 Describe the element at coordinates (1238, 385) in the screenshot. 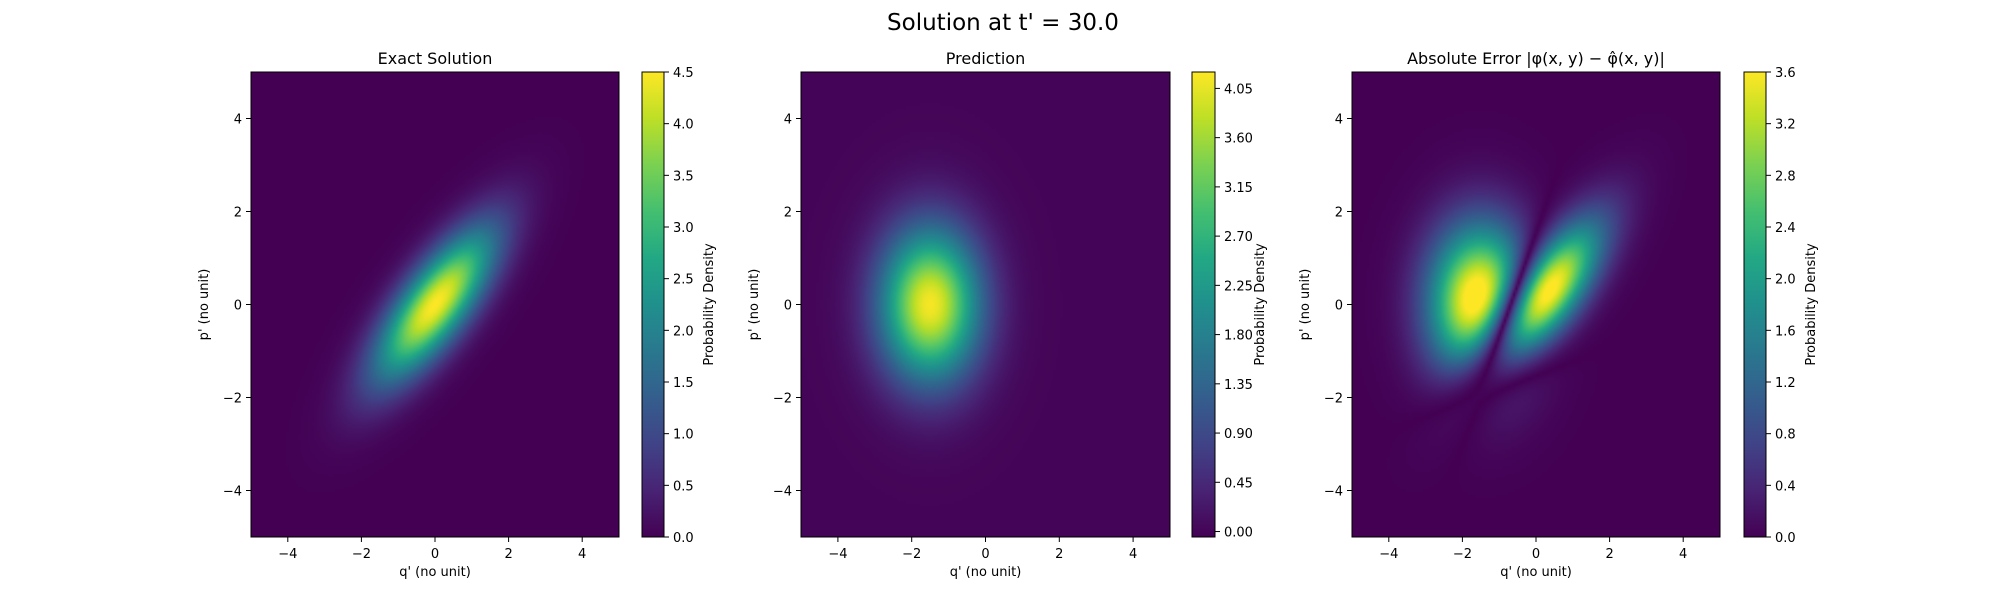

I see `colorbar-tick-label: 1.35` at that location.